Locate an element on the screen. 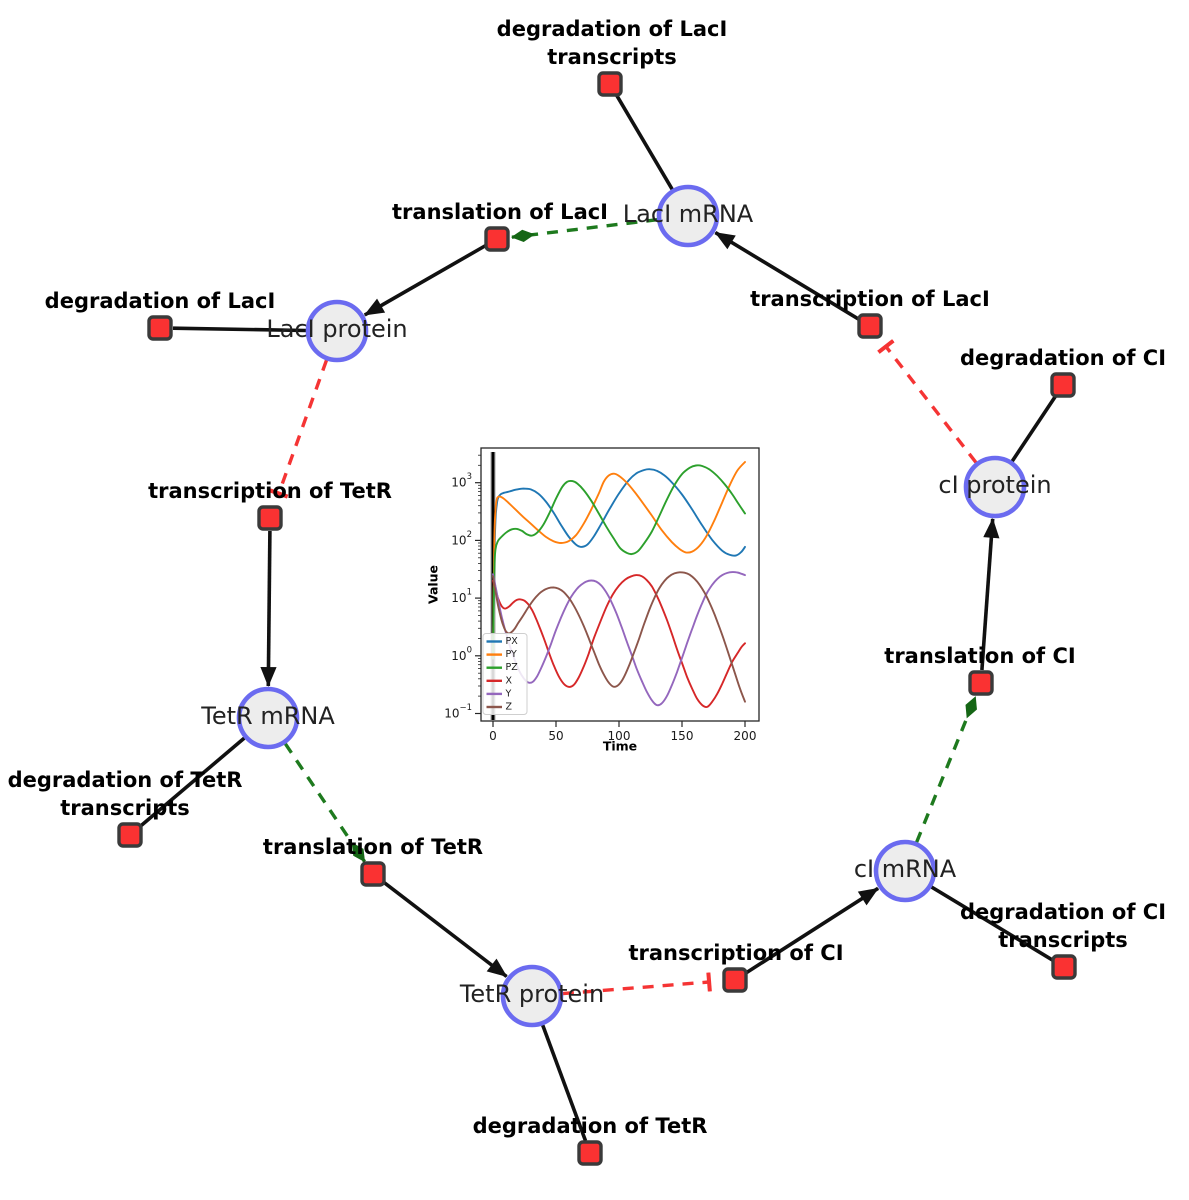  species-label-tetr_mrna: TetR mRNA is located at coordinates (267, 716).